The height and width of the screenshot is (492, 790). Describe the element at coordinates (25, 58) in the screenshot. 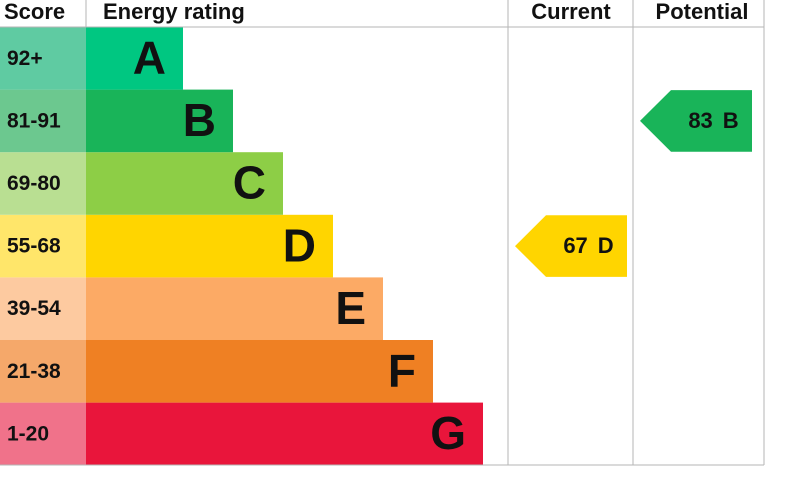

I see `score-label: 92+` at that location.